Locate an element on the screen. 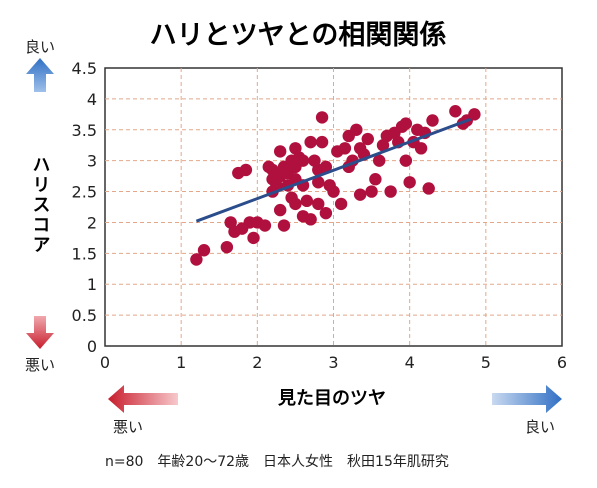  trend-line-group is located at coordinates (333, 170).